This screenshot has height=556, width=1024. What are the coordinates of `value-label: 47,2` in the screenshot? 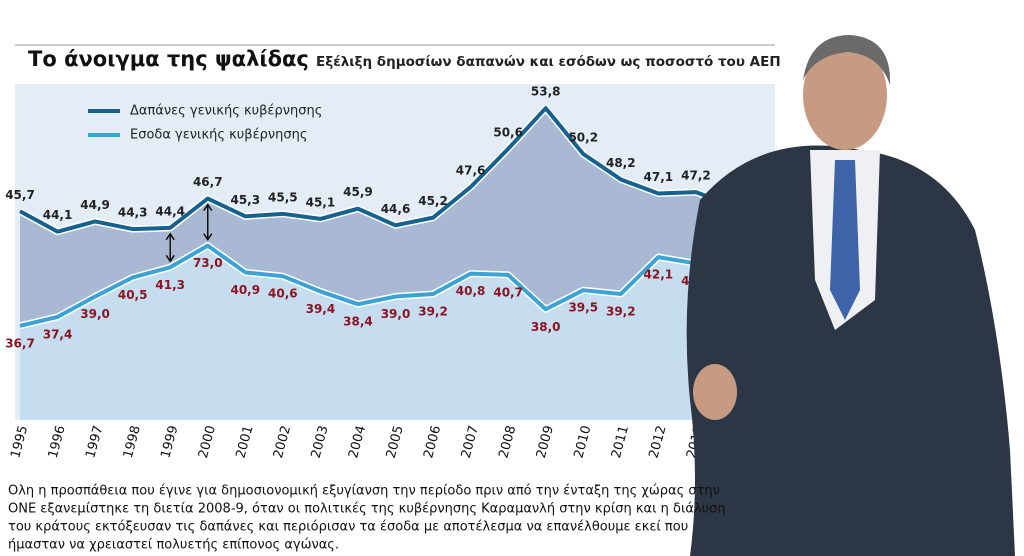 It's located at (696, 176).